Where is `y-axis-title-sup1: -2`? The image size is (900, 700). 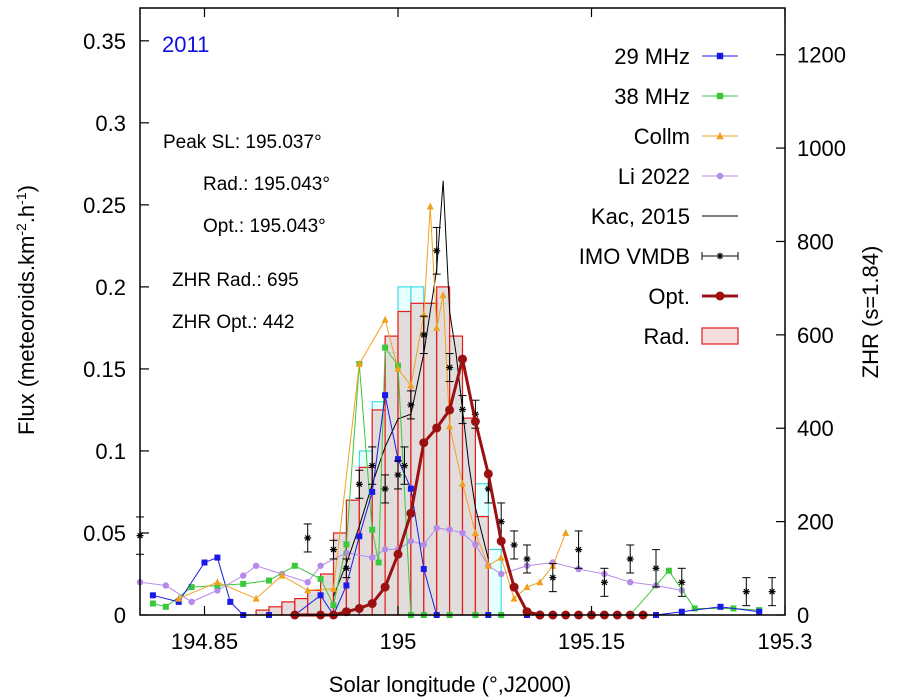
y-axis-title-sup1: -2 is located at coordinates (21, 229).